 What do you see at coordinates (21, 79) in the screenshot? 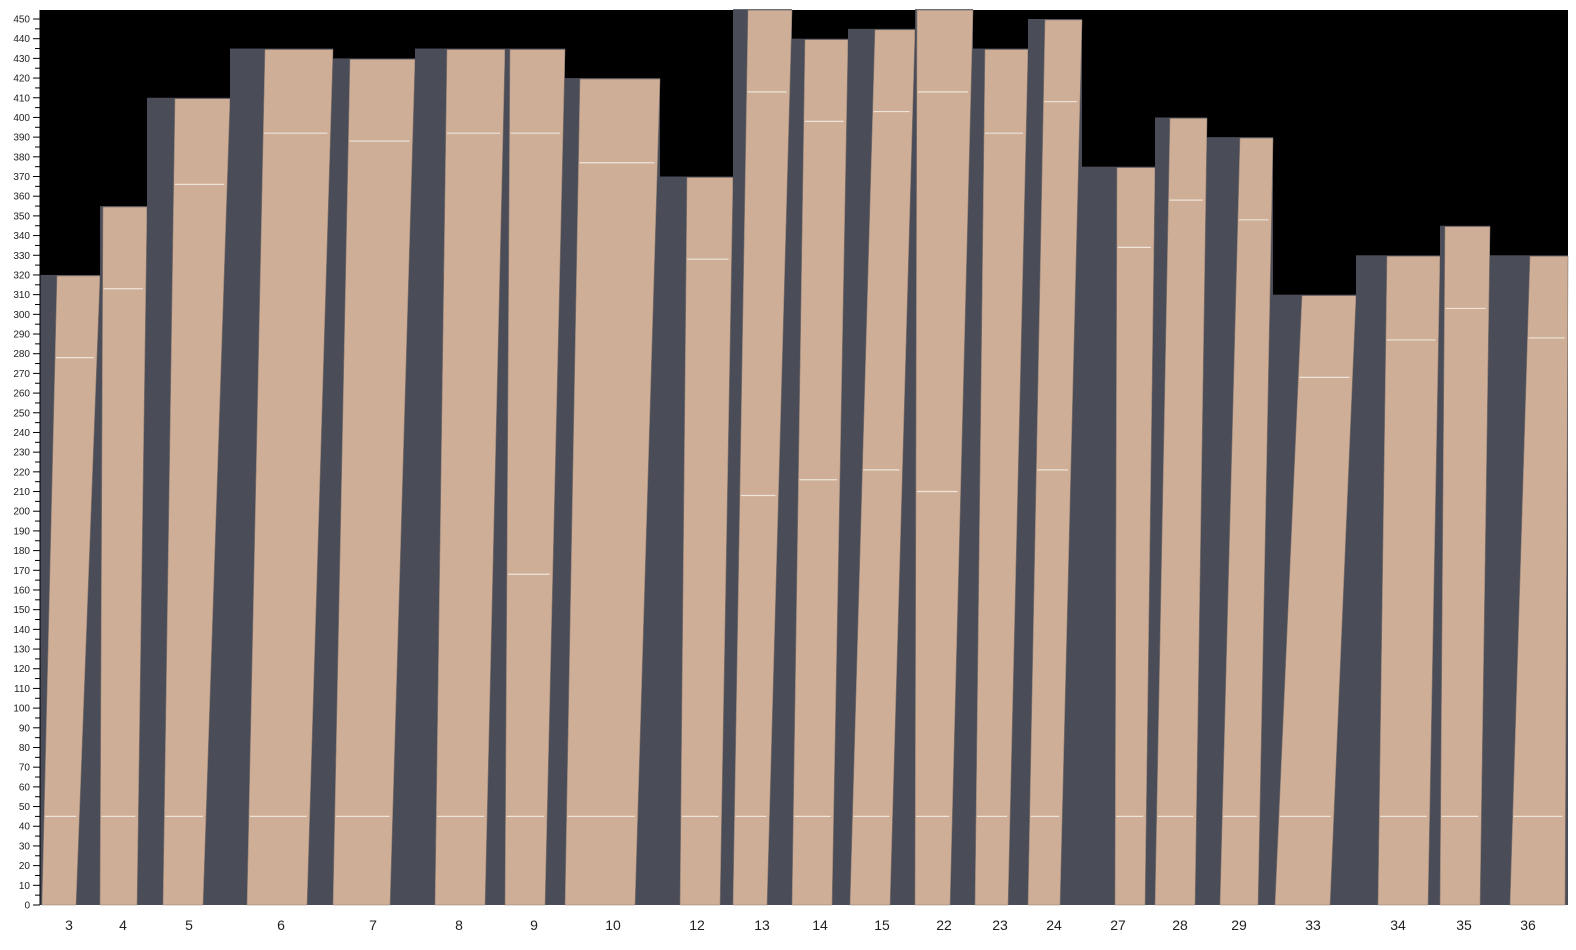
I see `y-tick-label: 420` at bounding box center [21, 79].